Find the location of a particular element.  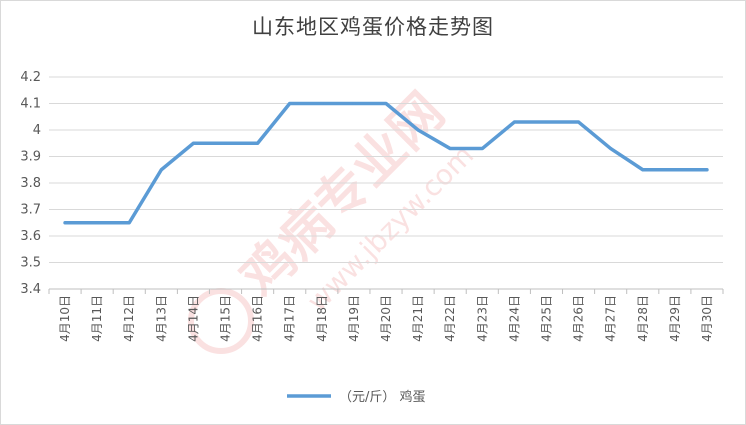

y-tick-label: 4.1 is located at coordinates (30, 104).